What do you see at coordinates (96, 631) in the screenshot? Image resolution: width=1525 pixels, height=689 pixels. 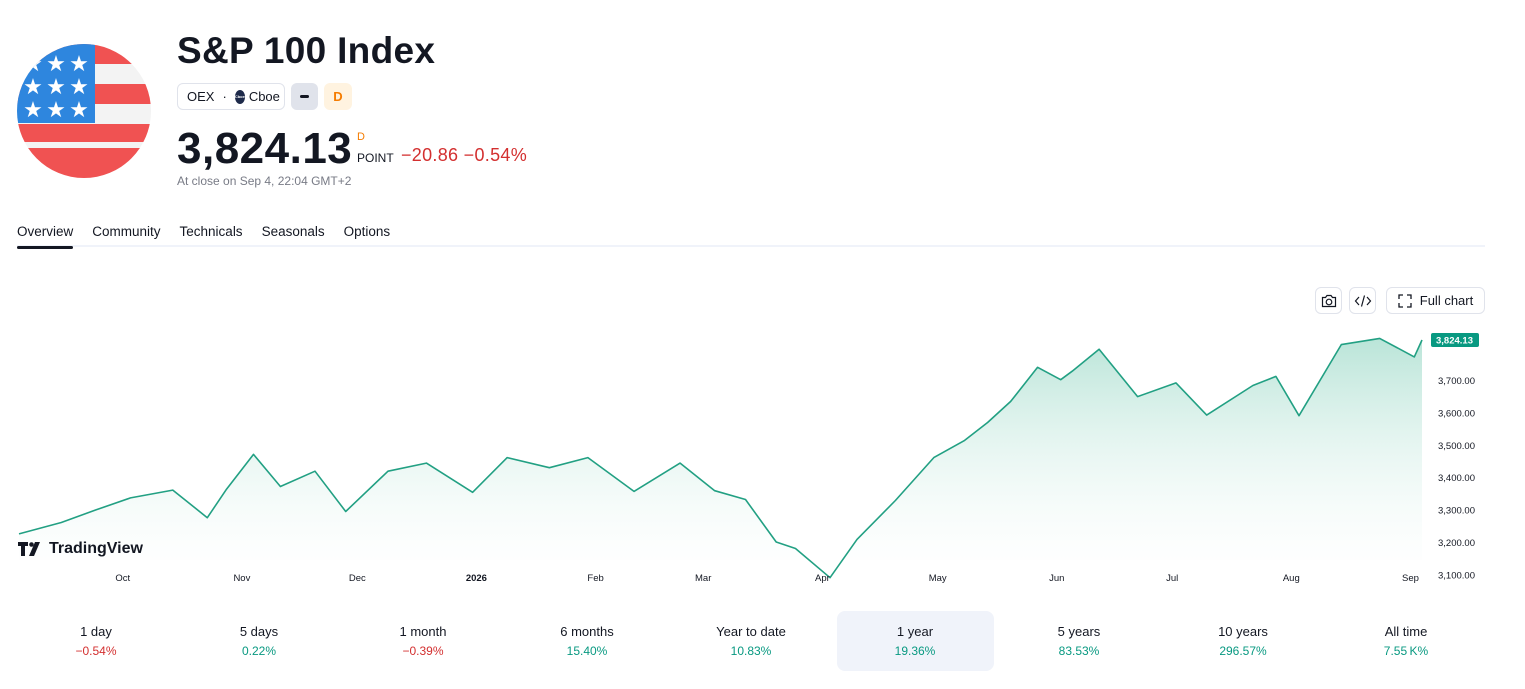 I see `period-label: 1 day` at bounding box center [96, 631].